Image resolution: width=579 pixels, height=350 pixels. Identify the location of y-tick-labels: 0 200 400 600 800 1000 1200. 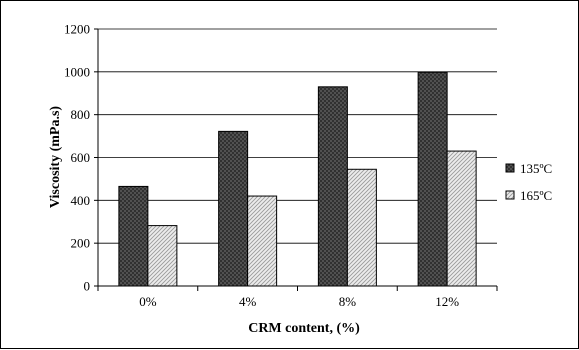
(81, 158).